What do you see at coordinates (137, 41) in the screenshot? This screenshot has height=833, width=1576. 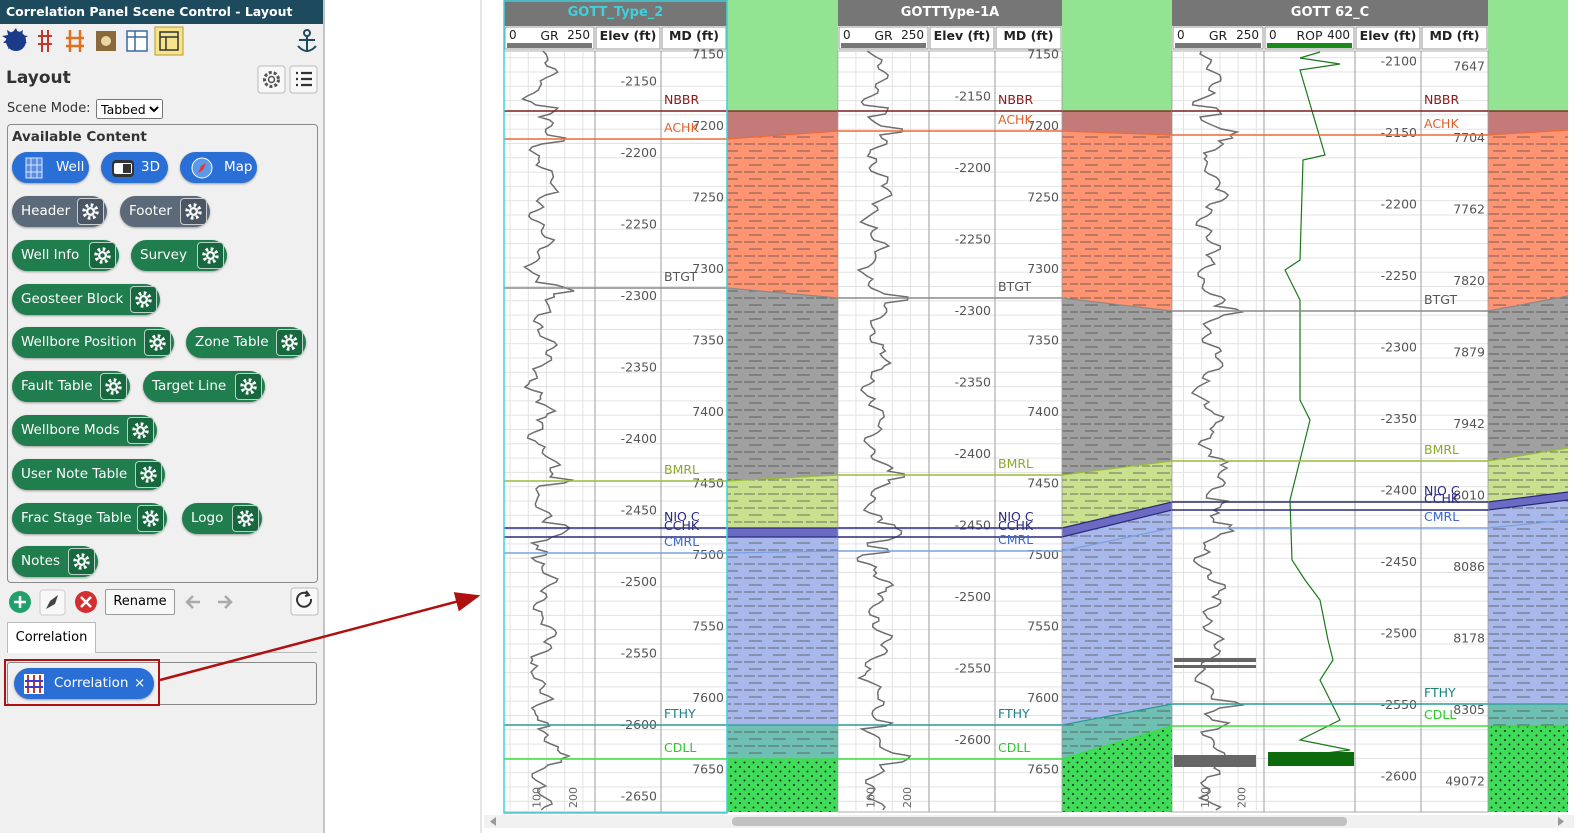 I see `table-icon` at bounding box center [137, 41].